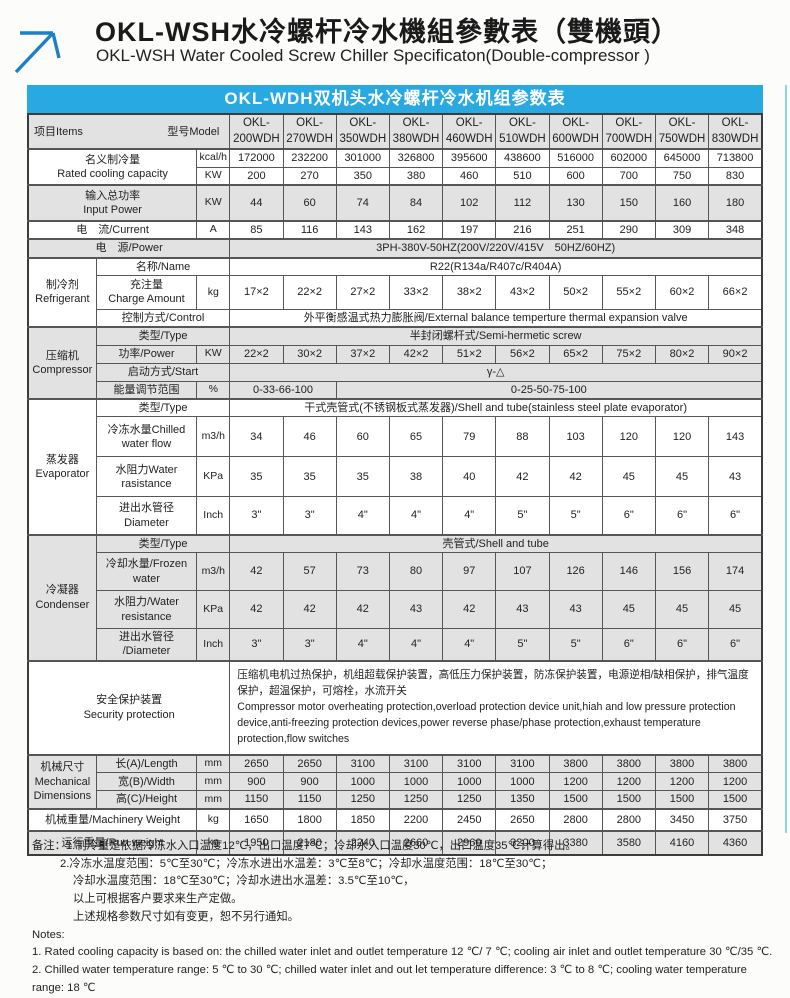 The image size is (790, 998). Describe the element at coordinates (682, 203) in the screenshot. I see `value-cell: 160` at that location.